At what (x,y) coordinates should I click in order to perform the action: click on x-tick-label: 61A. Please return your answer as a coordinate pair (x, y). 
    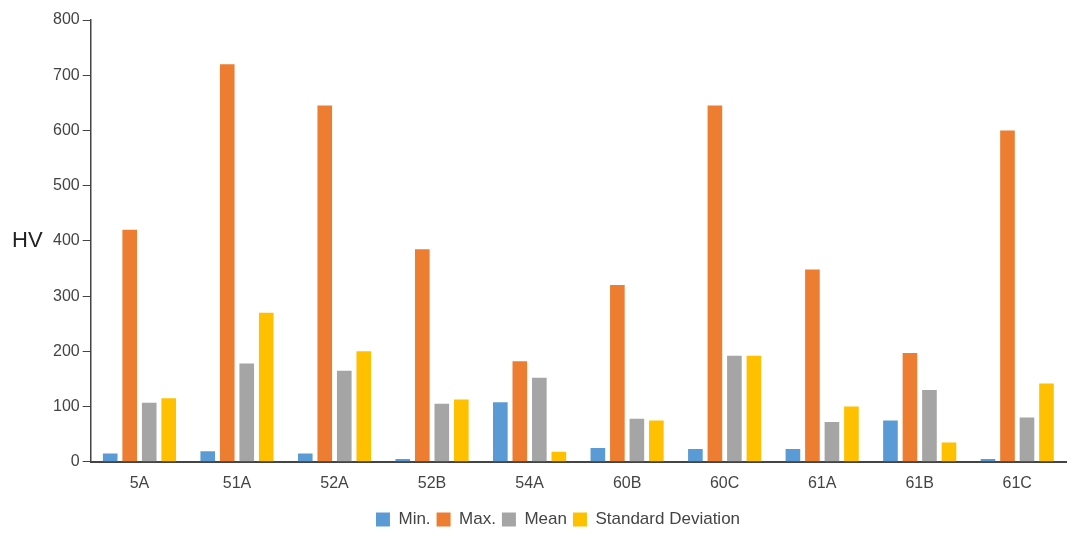
    Looking at the image, I should click on (822, 482).